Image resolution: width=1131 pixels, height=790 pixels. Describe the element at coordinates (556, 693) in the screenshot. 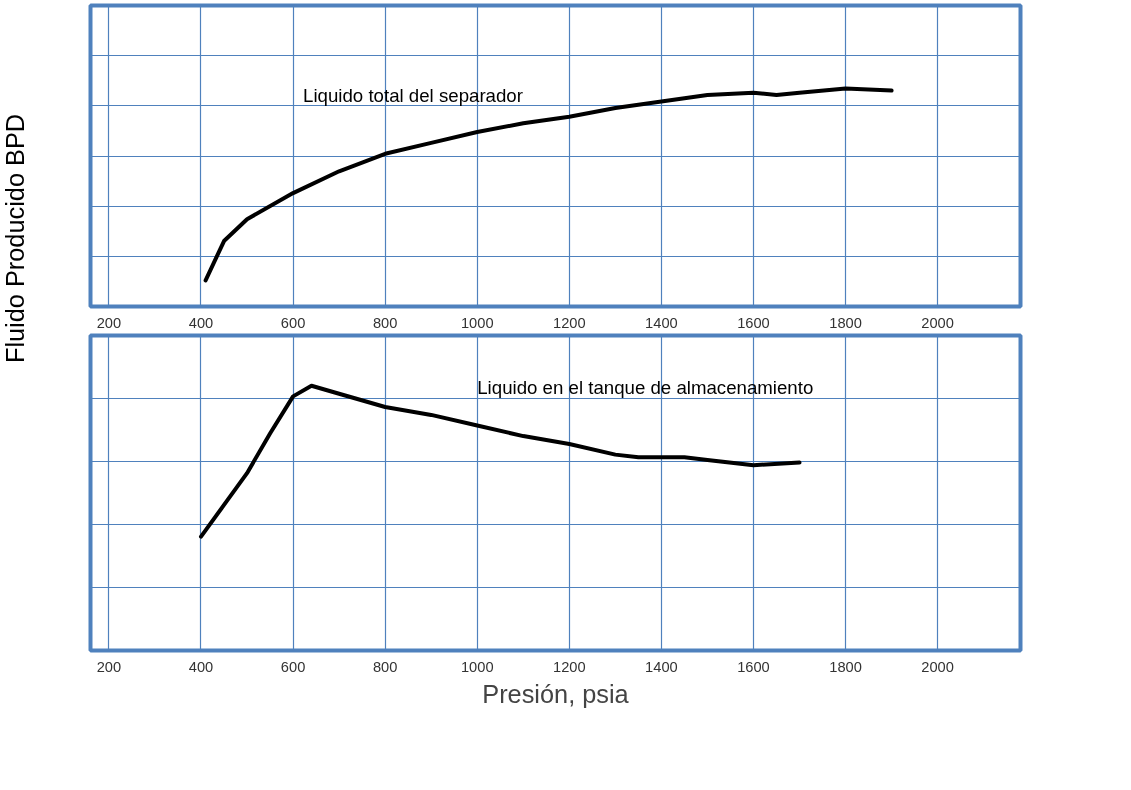

I see `x-axis-title: Presión, psia` at that location.